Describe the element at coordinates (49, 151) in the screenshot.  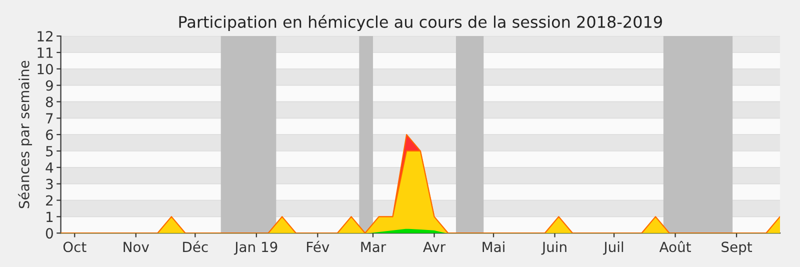
I see `y-tick-label: 5` at that location.